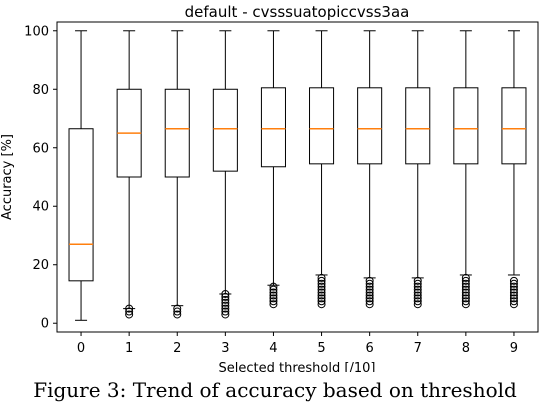 This screenshot has width=550, height=412. Describe the element at coordinates (40, 265) in the screenshot. I see `y-tick-label: 20` at that location.